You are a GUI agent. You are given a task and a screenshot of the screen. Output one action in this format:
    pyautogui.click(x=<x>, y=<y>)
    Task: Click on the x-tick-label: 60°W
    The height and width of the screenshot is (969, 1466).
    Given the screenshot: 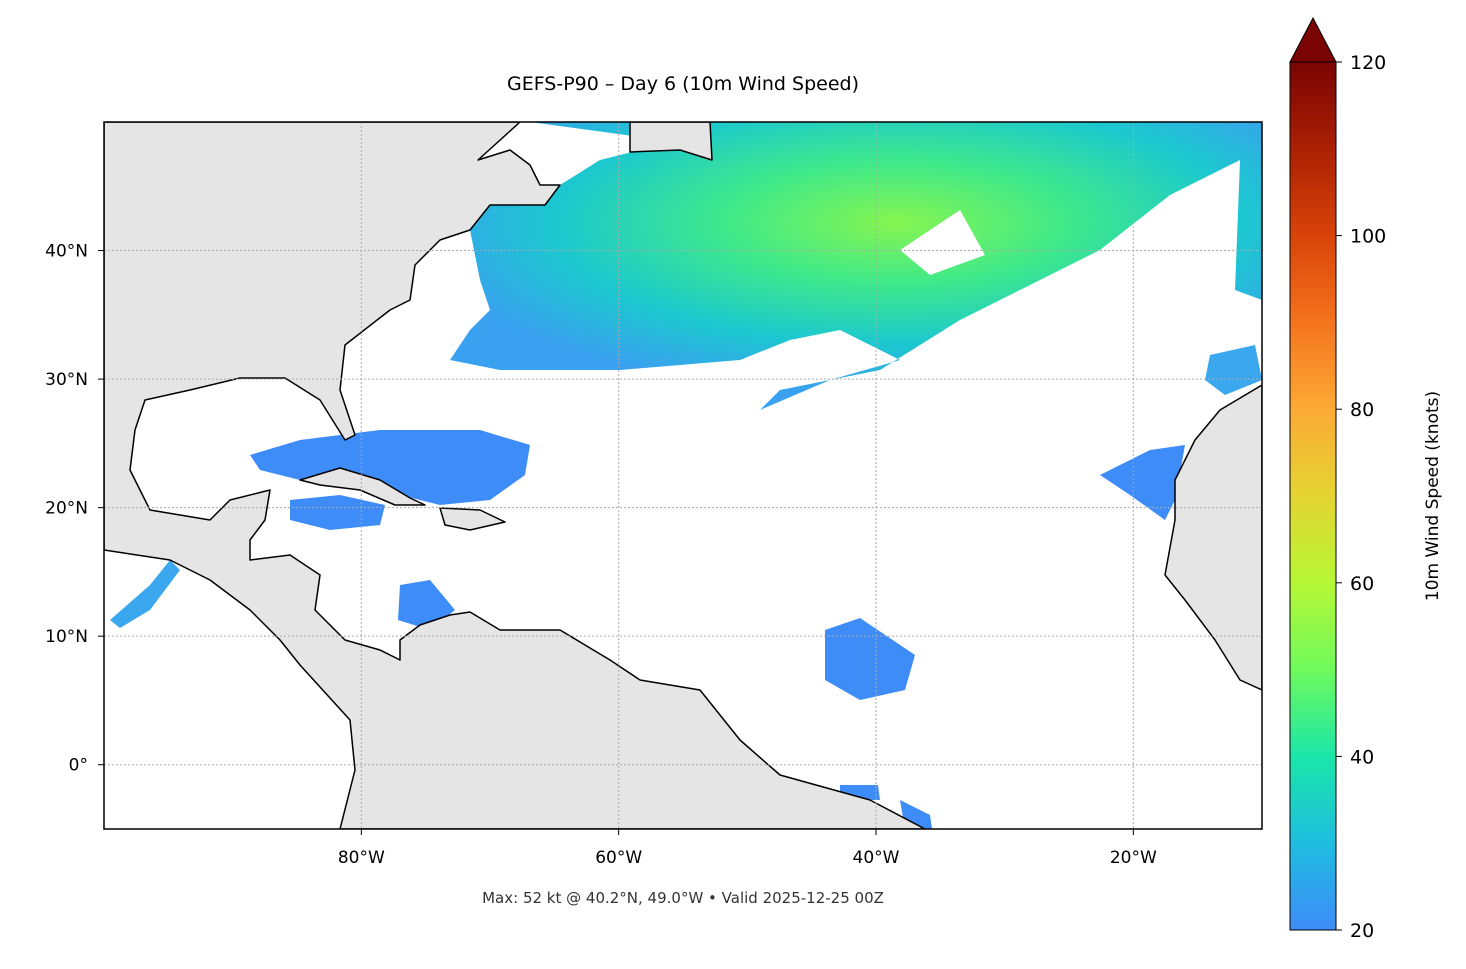 What is the action you would take?
    pyautogui.click(x=618, y=858)
    